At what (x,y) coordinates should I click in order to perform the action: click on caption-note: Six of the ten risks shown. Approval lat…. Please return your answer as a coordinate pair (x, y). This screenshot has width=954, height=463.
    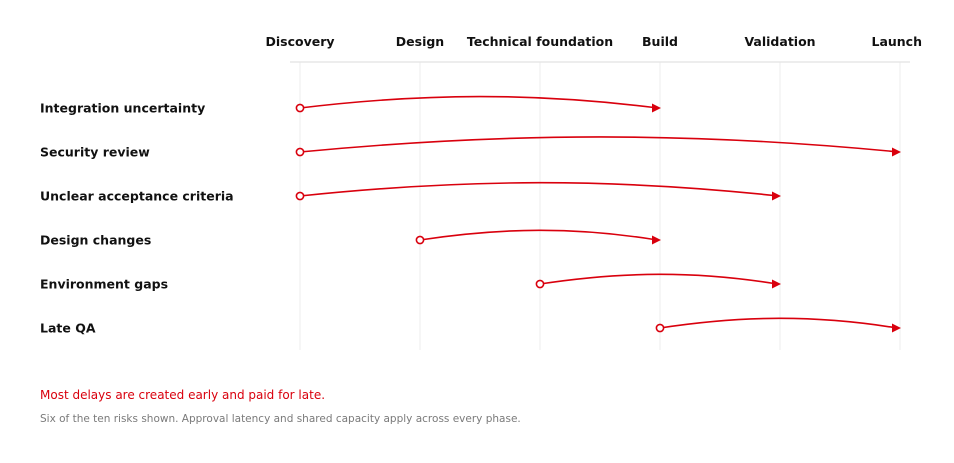
    Looking at the image, I should click on (280, 419).